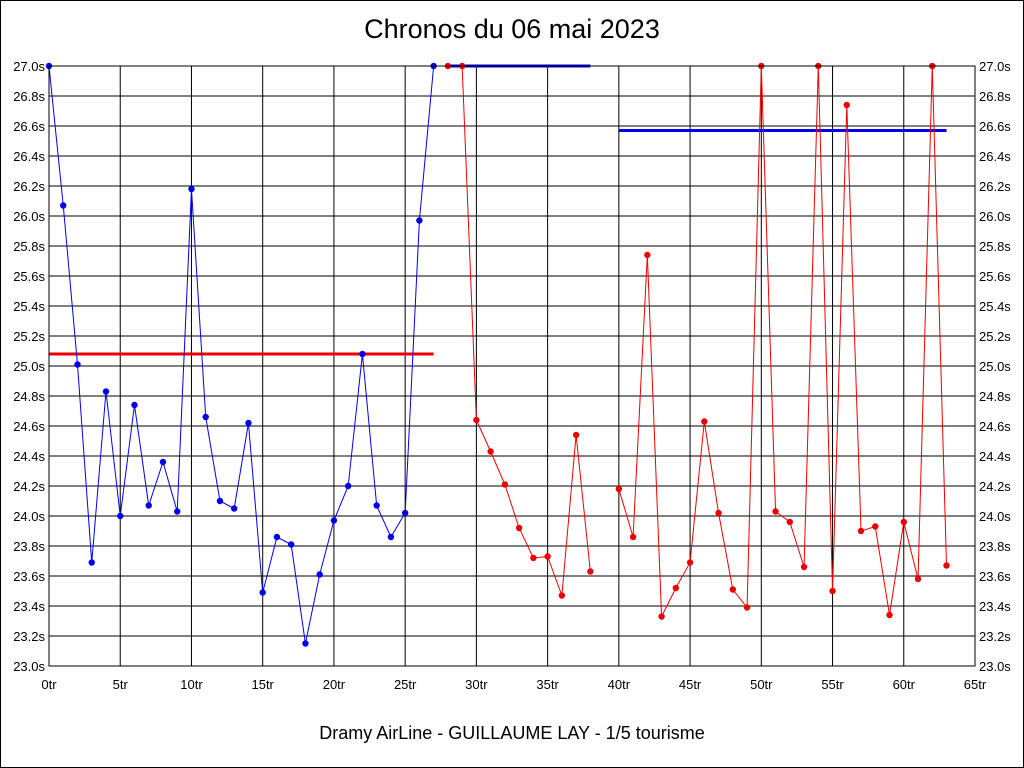 This screenshot has height=768, width=1024. I want to click on y-tick-label-right: 23.6s, so click(995, 576).